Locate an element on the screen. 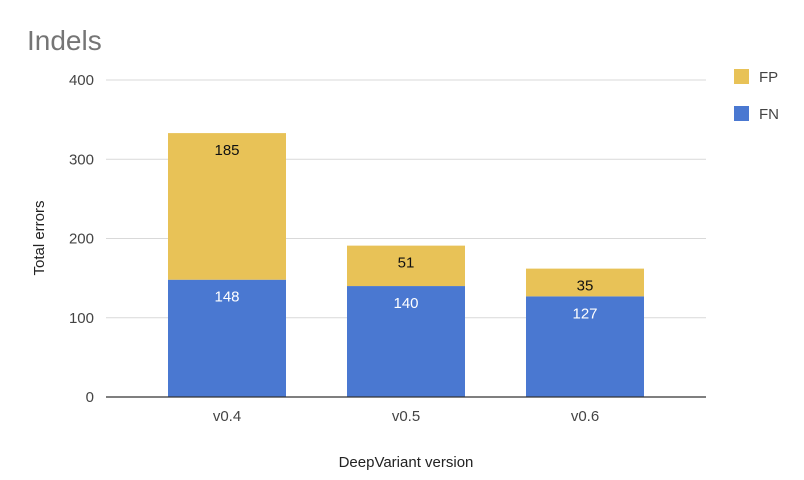  x-tick-label: v0.6 is located at coordinates (585, 416).